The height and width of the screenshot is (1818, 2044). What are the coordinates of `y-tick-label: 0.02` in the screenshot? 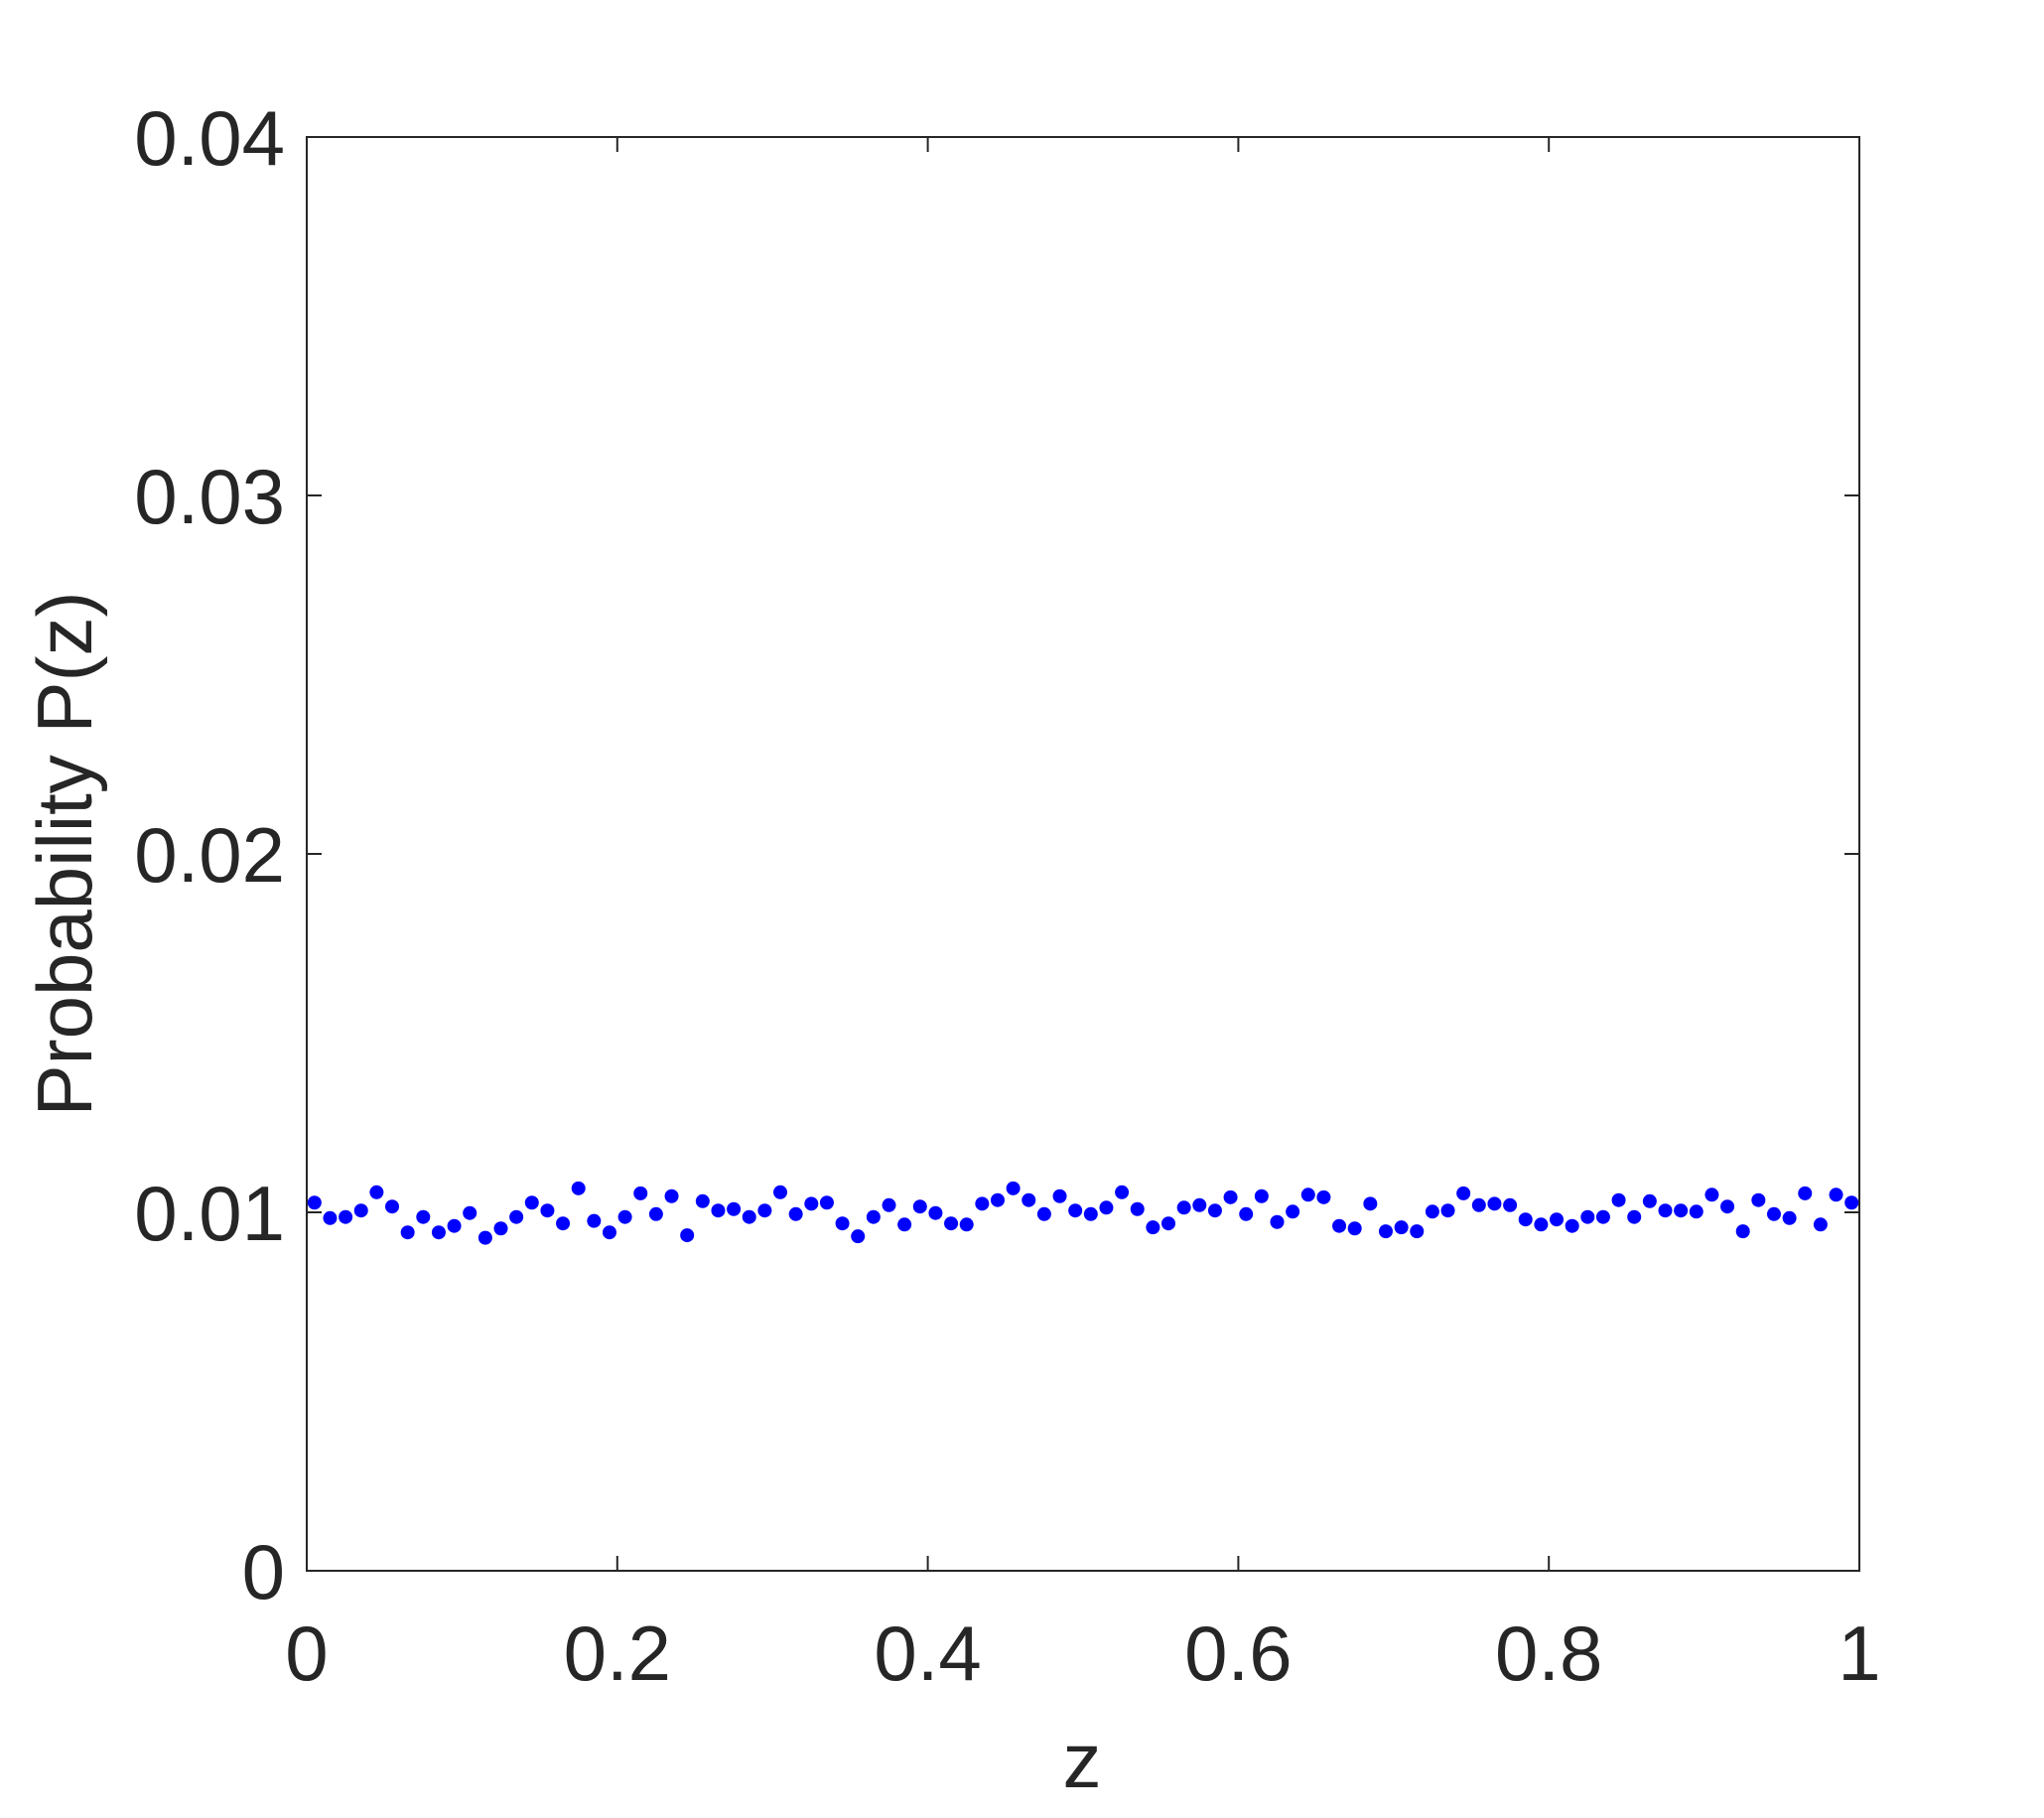 It's located at (209, 855).